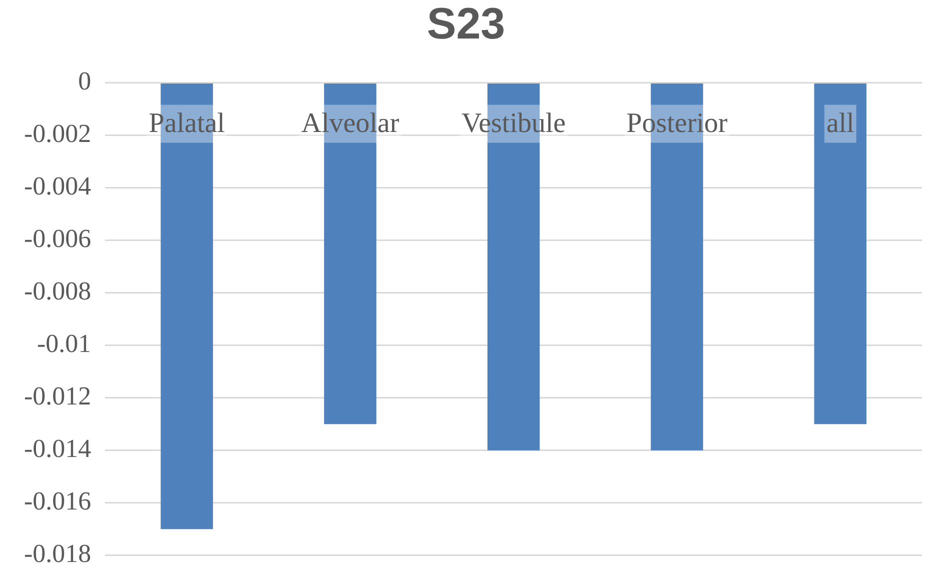 The height and width of the screenshot is (585, 926). Describe the element at coordinates (58, 449) in the screenshot. I see `y-tick-label: -0.014` at that location.